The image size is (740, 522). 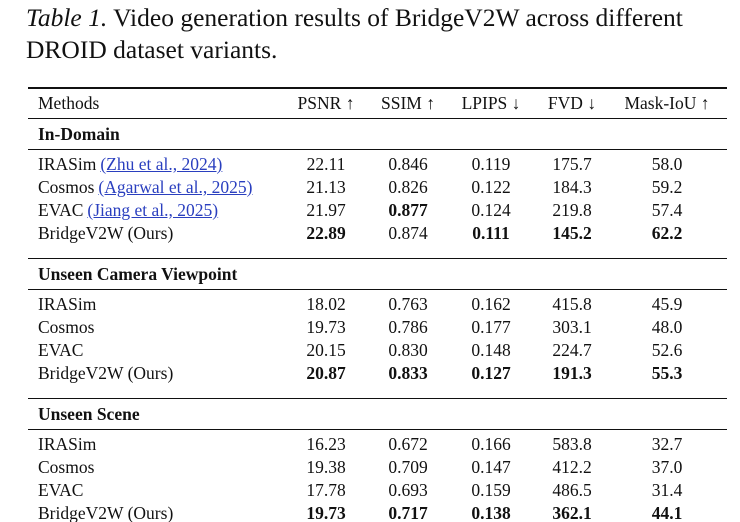 I want to click on method-cell: EVAC (Jiang et al., 2025), so click(x=128, y=210).